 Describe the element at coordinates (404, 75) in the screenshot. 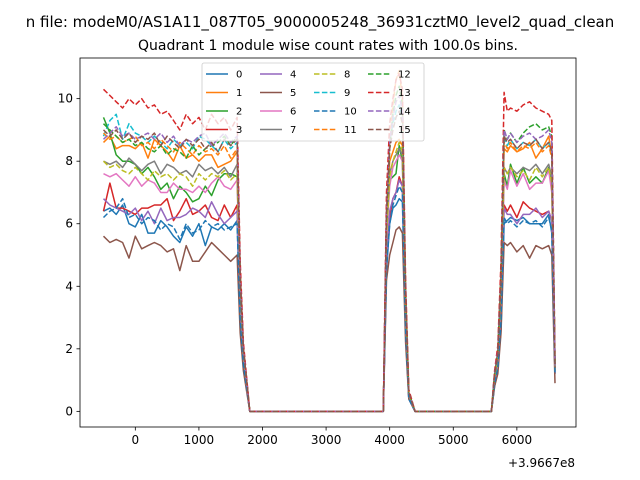

I see `legend-label-12: 12` at that location.